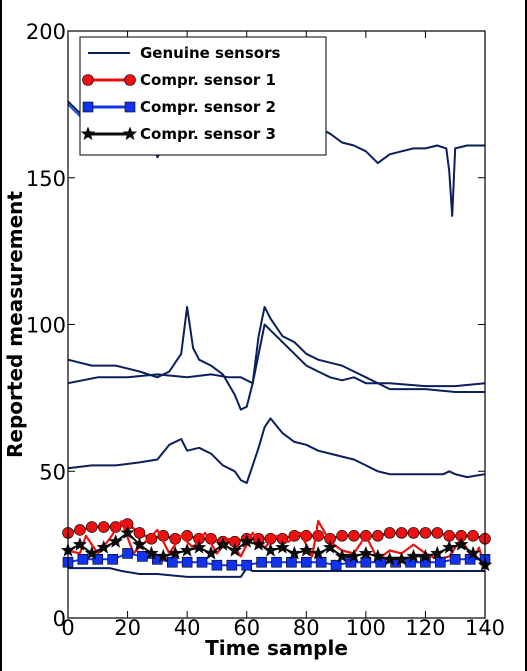 Image resolution: width=527 pixels, height=671 pixels. Describe the element at coordinates (208, 80) in the screenshot. I see `legend-label: Compr. sensor 1` at that location.